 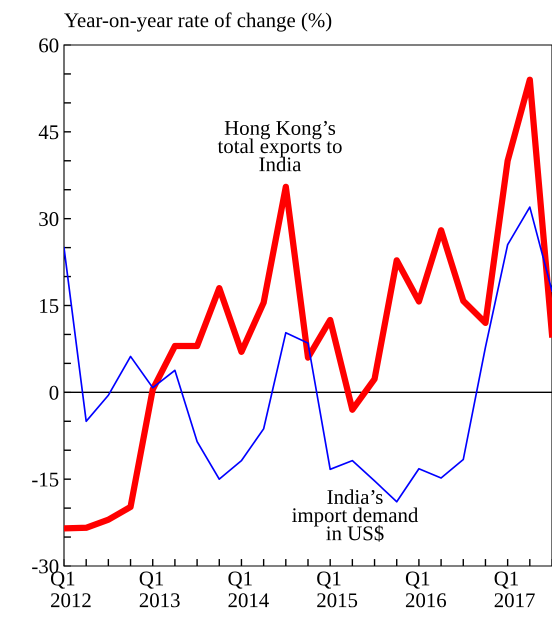 What do you see at coordinates (48, 132) in the screenshot?
I see `y-tick-label: 45` at bounding box center [48, 132].